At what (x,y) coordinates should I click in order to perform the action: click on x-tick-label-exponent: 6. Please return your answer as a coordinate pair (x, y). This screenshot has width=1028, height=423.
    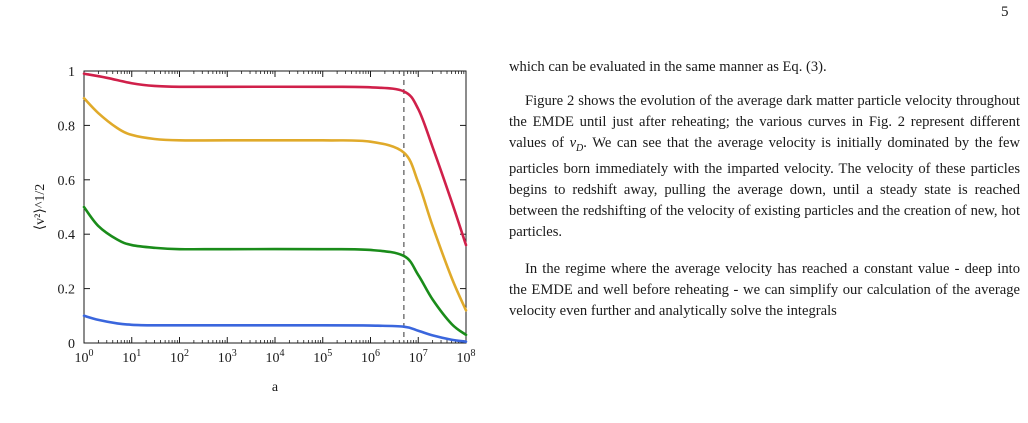
    Looking at the image, I should click on (377, 353).